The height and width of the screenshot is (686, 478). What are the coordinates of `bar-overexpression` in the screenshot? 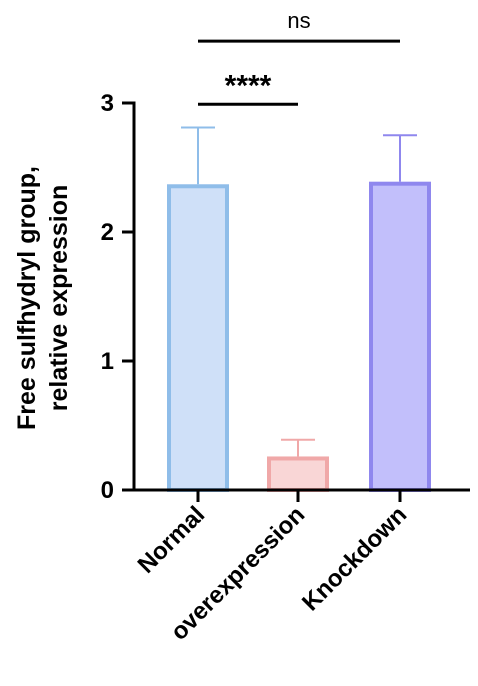 It's located at (298, 474).